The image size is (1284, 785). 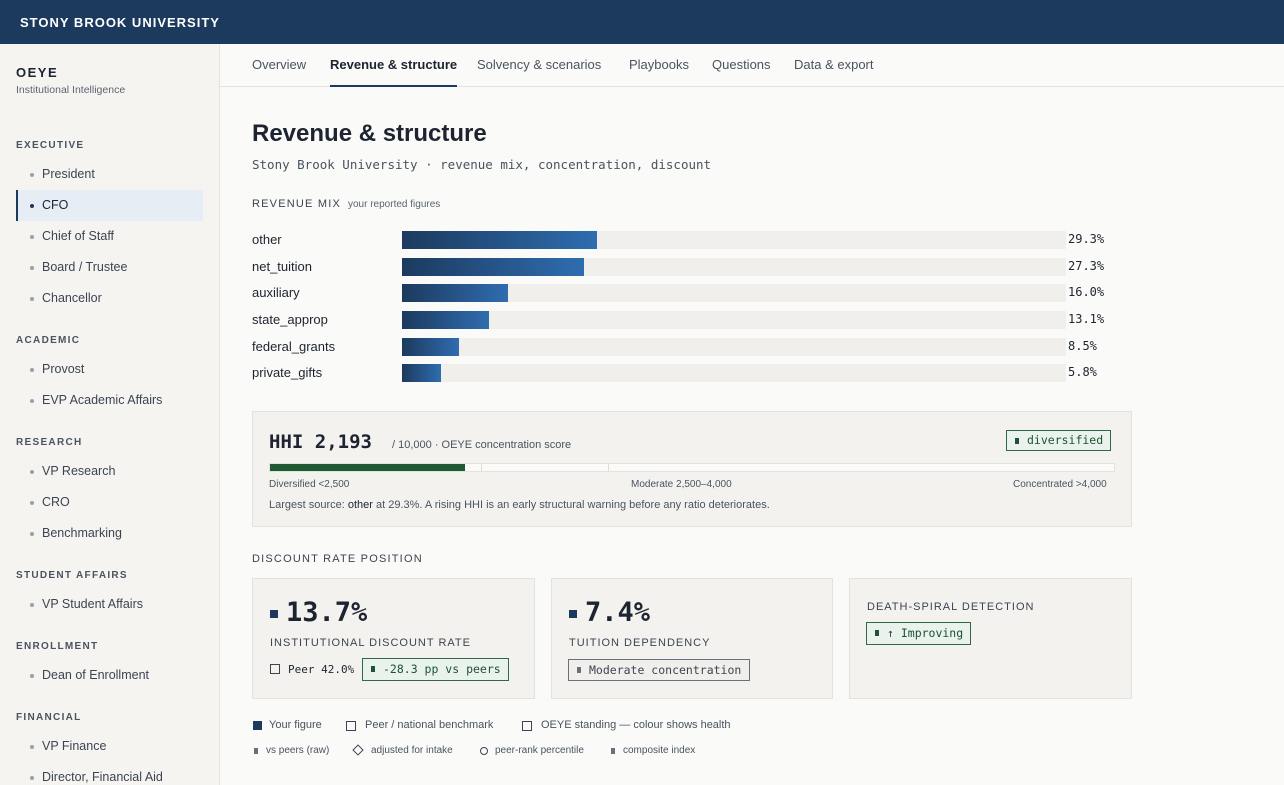 What do you see at coordinates (109, 773) in the screenshot?
I see `sidebar-item-director-financial-aid: Director, Financial Aid` at bounding box center [109, 773].